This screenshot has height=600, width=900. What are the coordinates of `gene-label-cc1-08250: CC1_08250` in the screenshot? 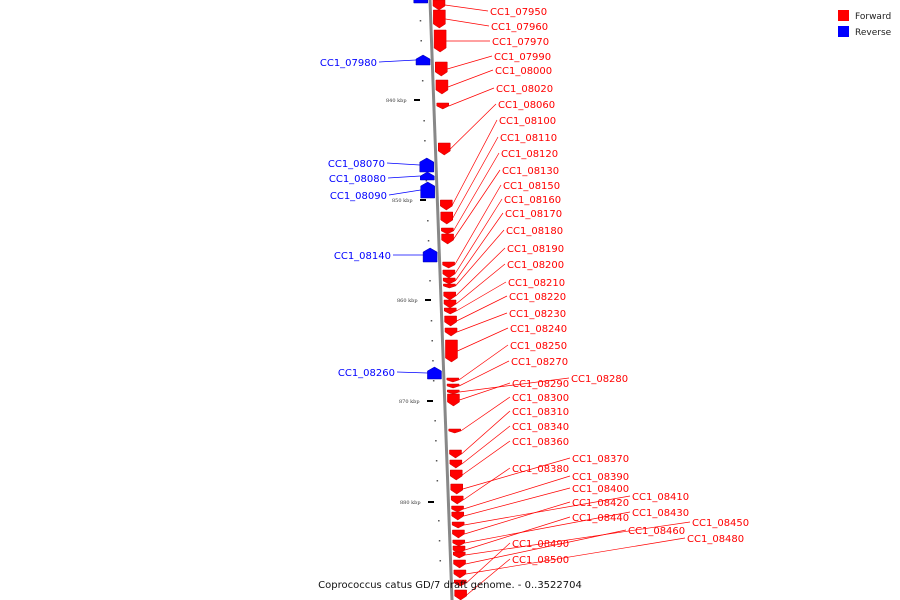 It's located at (538, 346).